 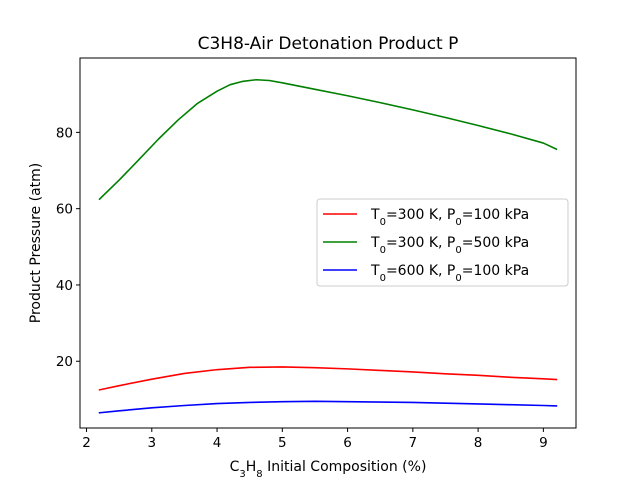 I want to click on x-tick-label: 2, so click(x=86, y=443).